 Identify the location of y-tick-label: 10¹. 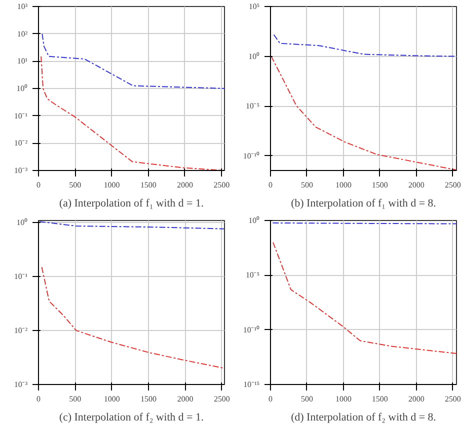
(22, 61).